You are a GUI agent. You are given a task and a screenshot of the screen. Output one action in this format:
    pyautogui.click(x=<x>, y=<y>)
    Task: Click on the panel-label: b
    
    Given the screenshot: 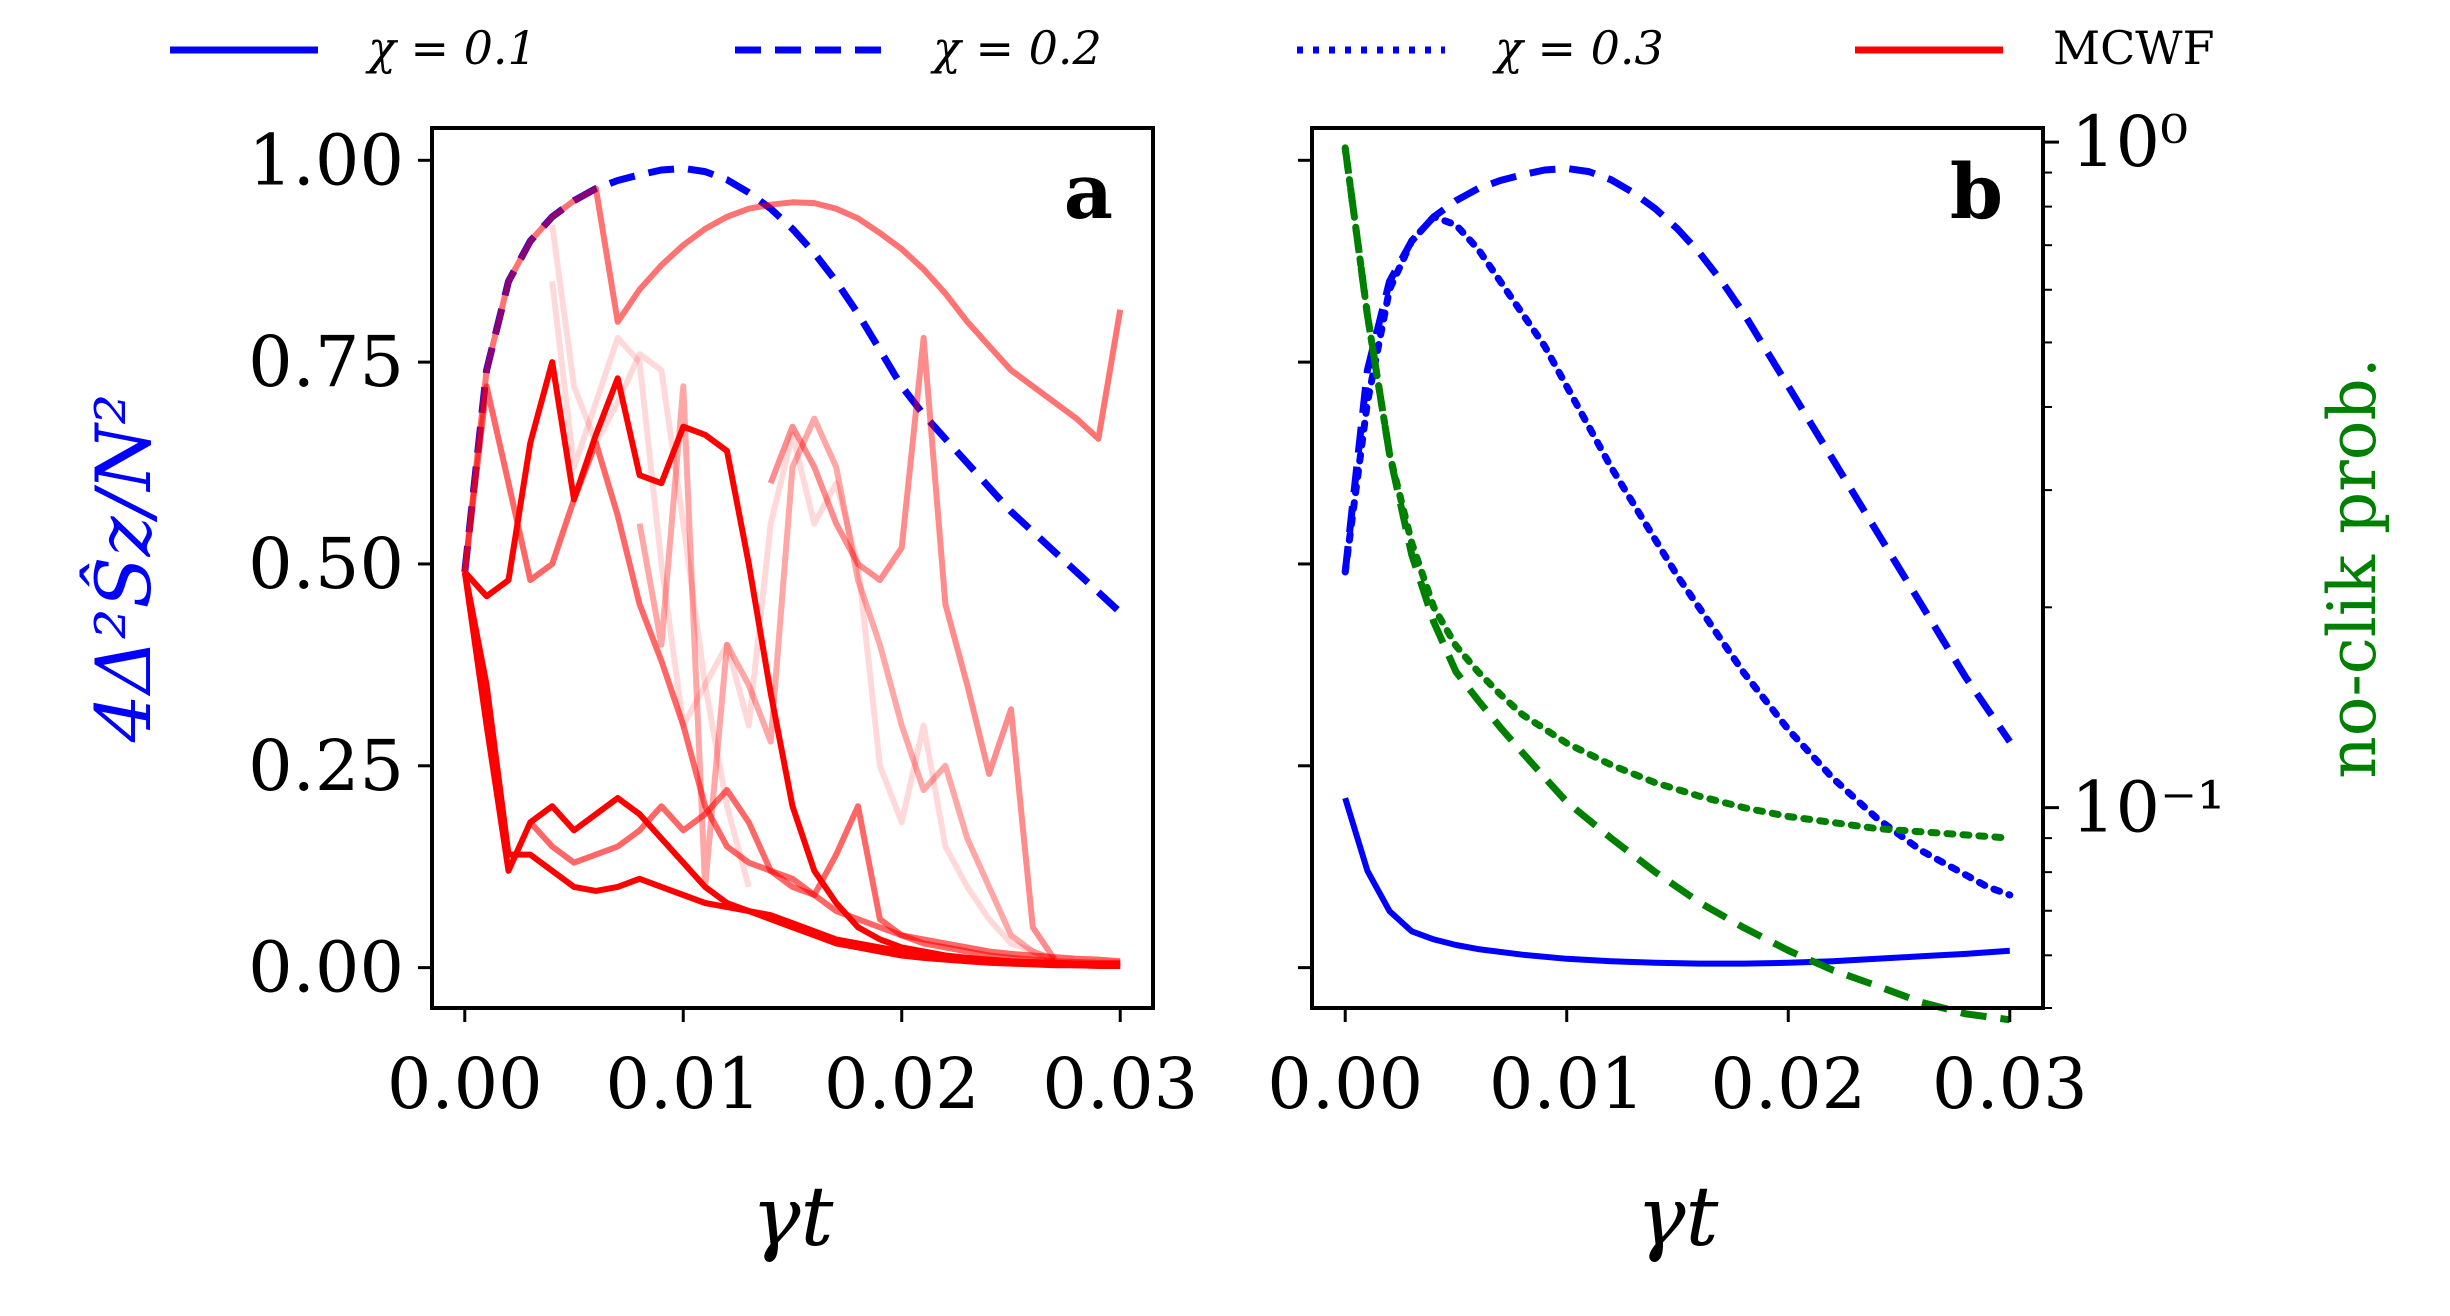 What is the action you would take?
    pyautogui.click(x=1976, y=191)
    